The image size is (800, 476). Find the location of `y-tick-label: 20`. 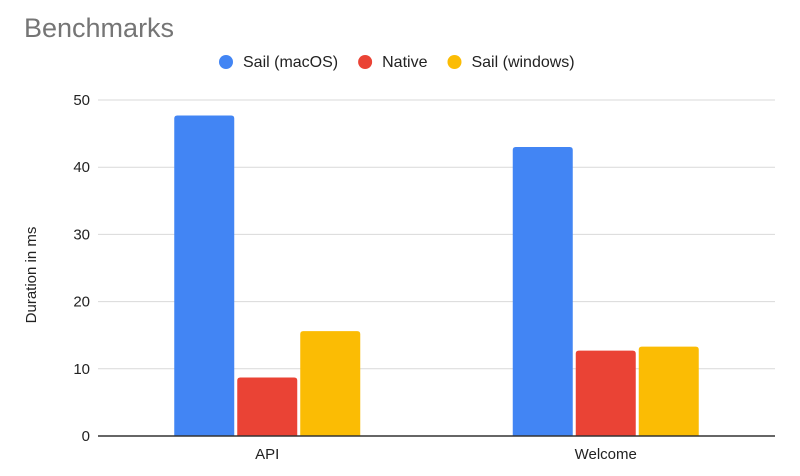

y-tick-label: 20 is located at coordinates (81, 302).